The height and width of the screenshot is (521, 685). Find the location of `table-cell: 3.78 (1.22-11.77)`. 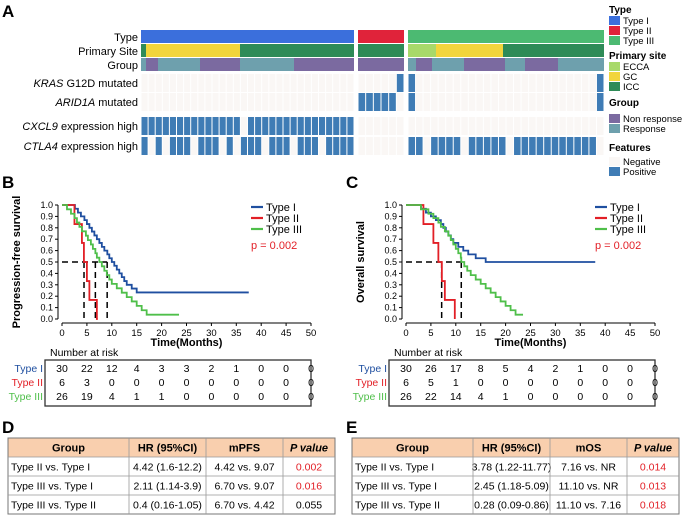

table-cell: 3.78 (1.22-11.77) is located at coordinates (512, 468).